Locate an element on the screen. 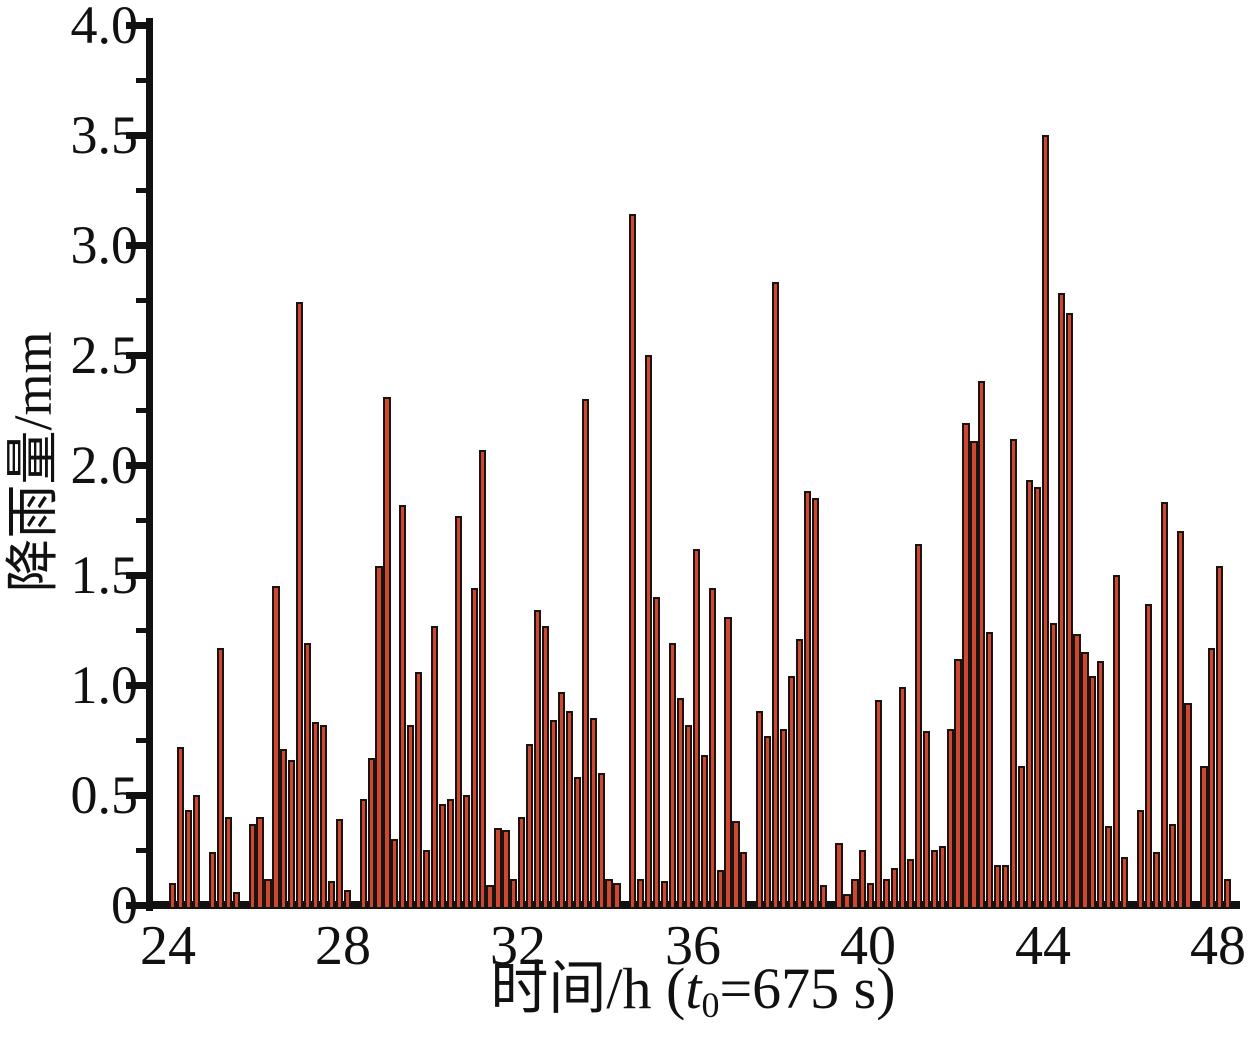 The width and height of the screenshot is (1254, 1038). x-axis-title-variable-t: t is located at coordinates (693, 988).